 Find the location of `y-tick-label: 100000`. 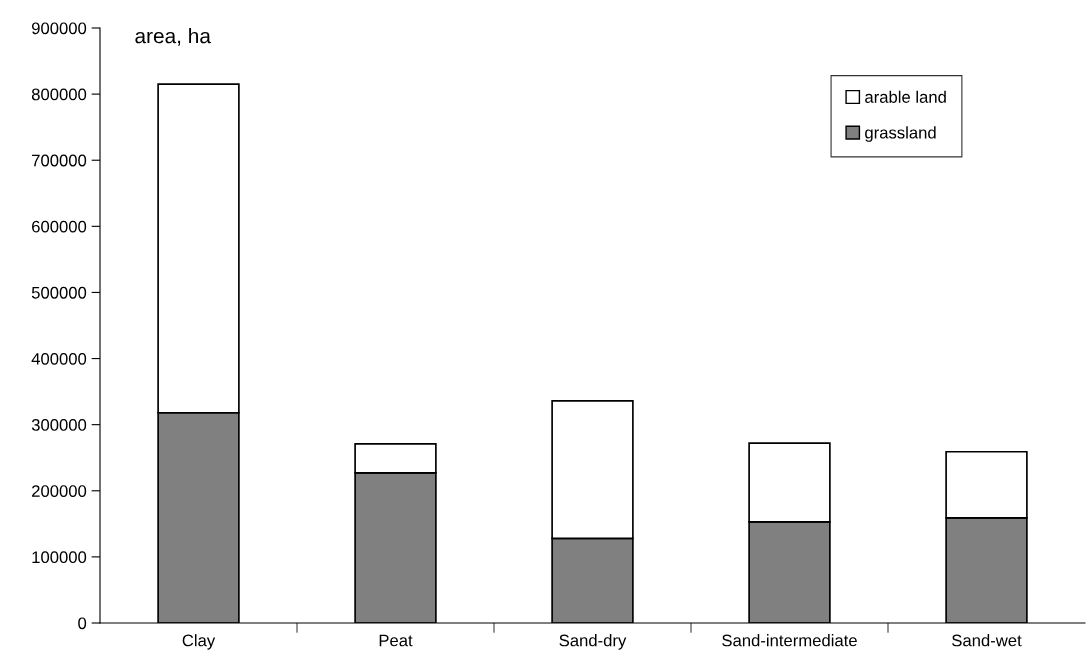

y-tick-label: 100000 is located at coordinates (59, 557).